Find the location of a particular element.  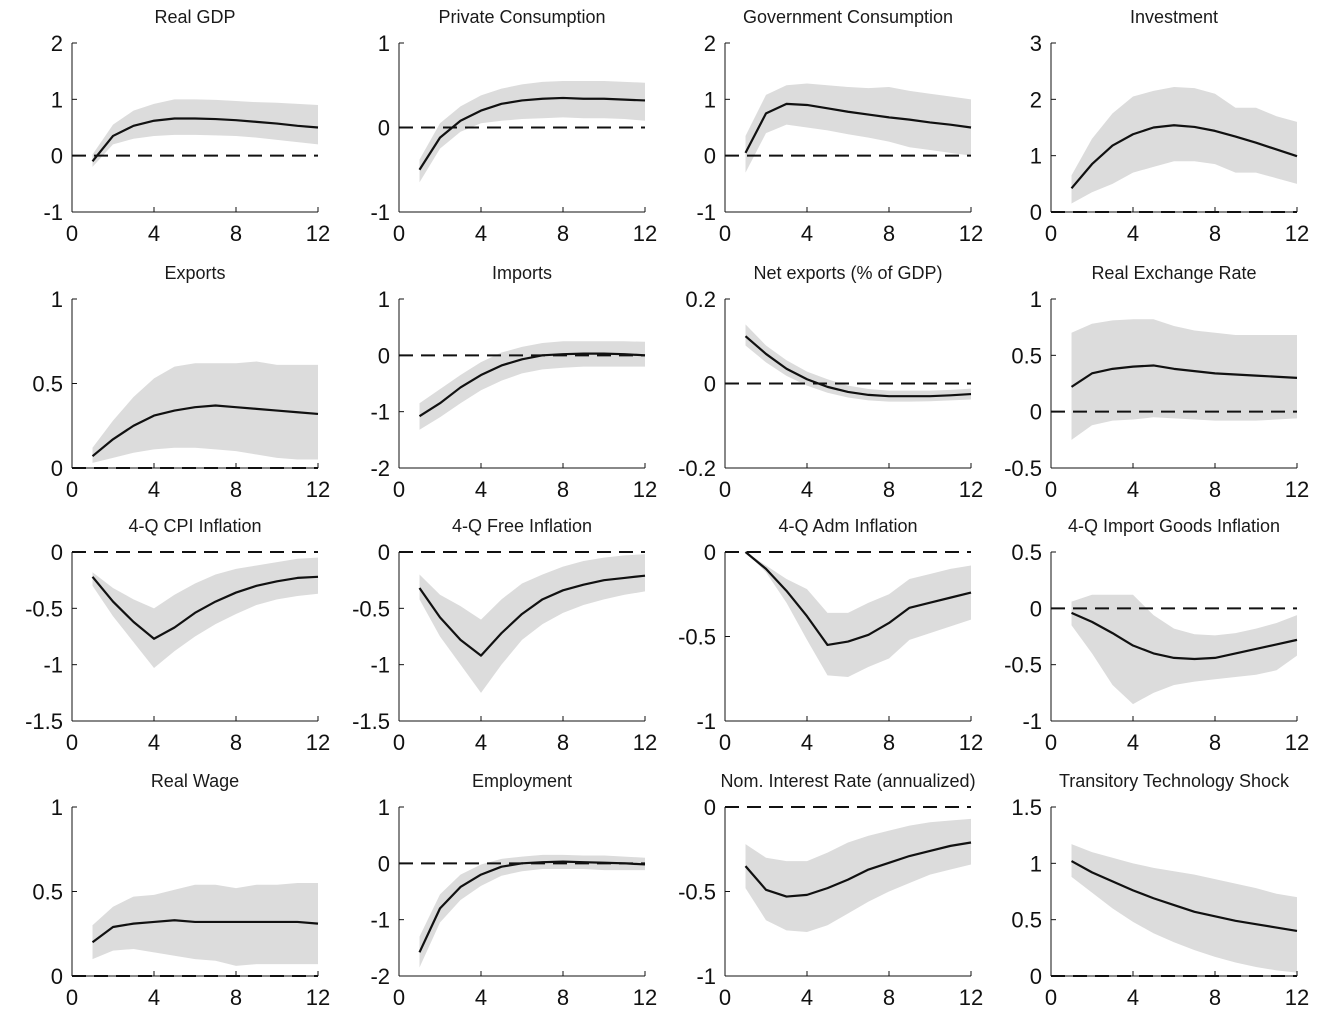

panel-16: Transitory Technology Shock 0 0.5 1 1.5 0 4 8 12 is located at coordinates (1160, 890).